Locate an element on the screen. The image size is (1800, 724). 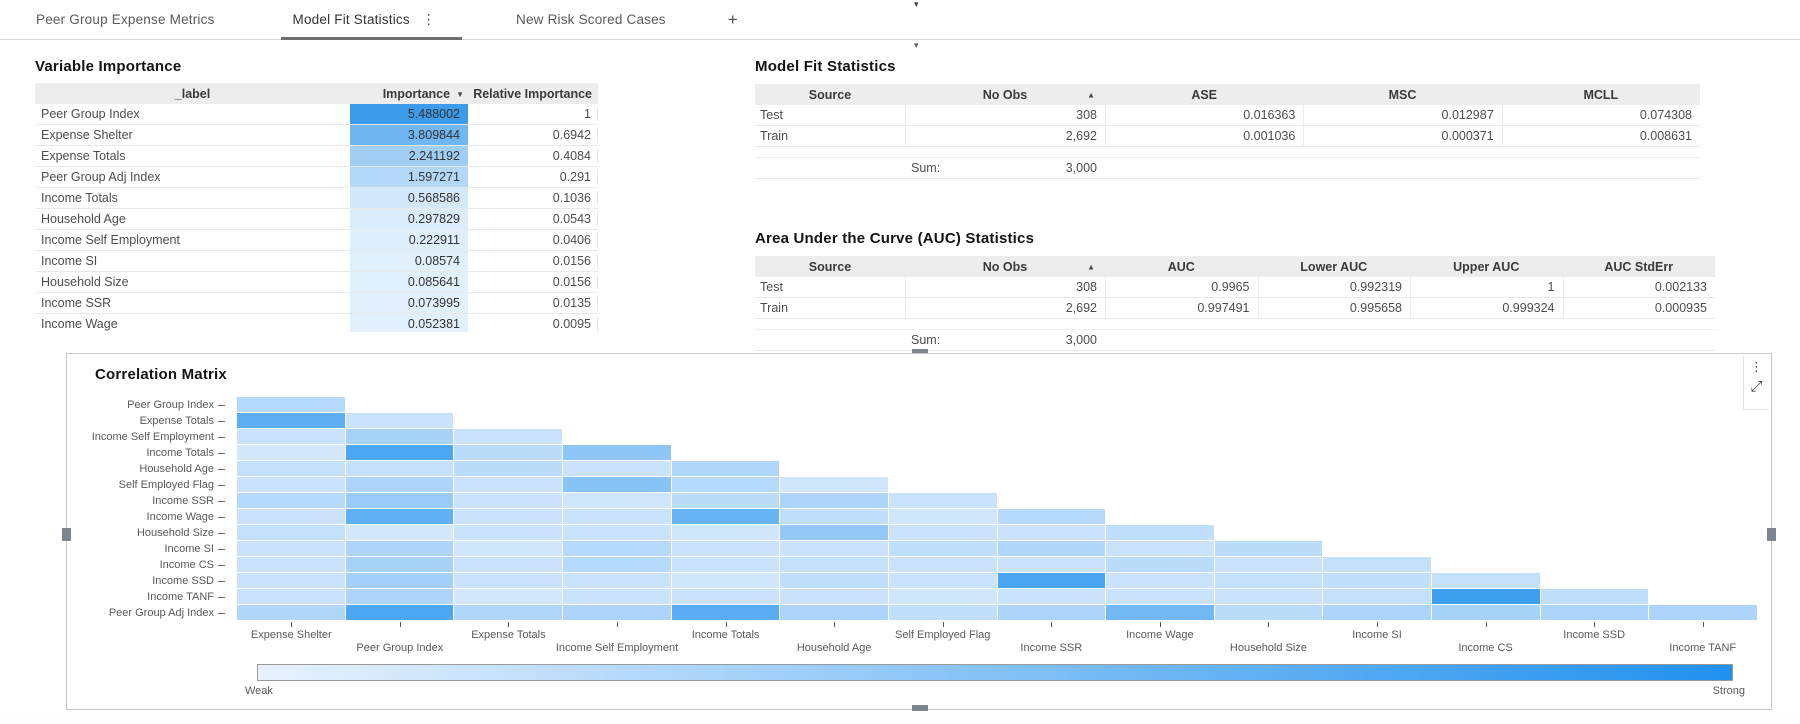
table-row: Income SSR 0.073995 0.0135 is located at coordinates (316, 303).